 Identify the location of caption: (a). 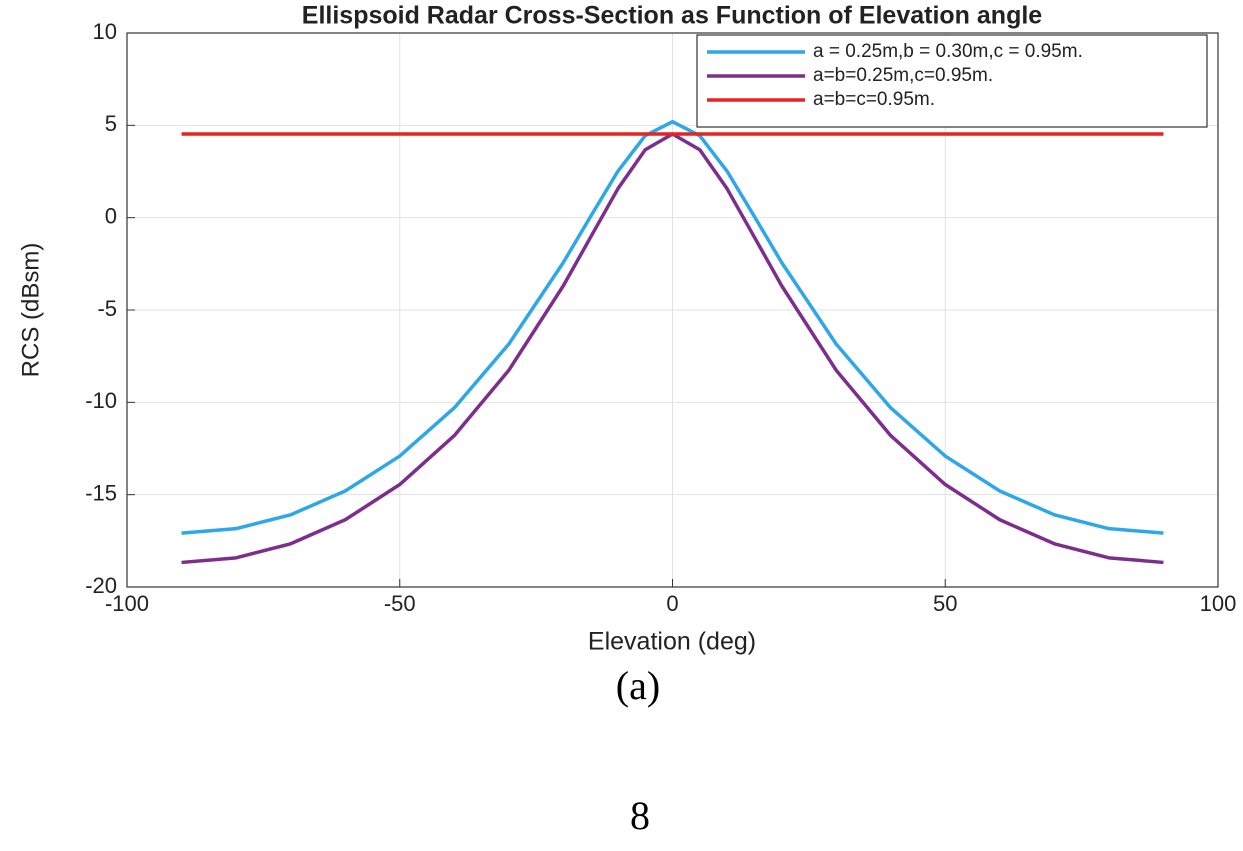
(638, 685).